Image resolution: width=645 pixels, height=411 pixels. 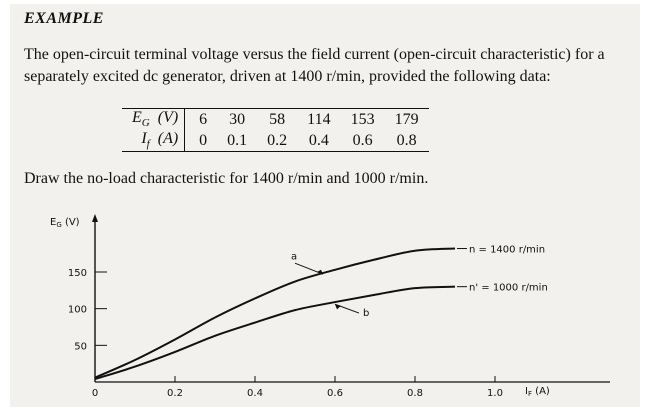 What do you see at coordinates (77, 310) in the screenshot?
I see `y-tick-label: 100` at bounding box center [77, 310].